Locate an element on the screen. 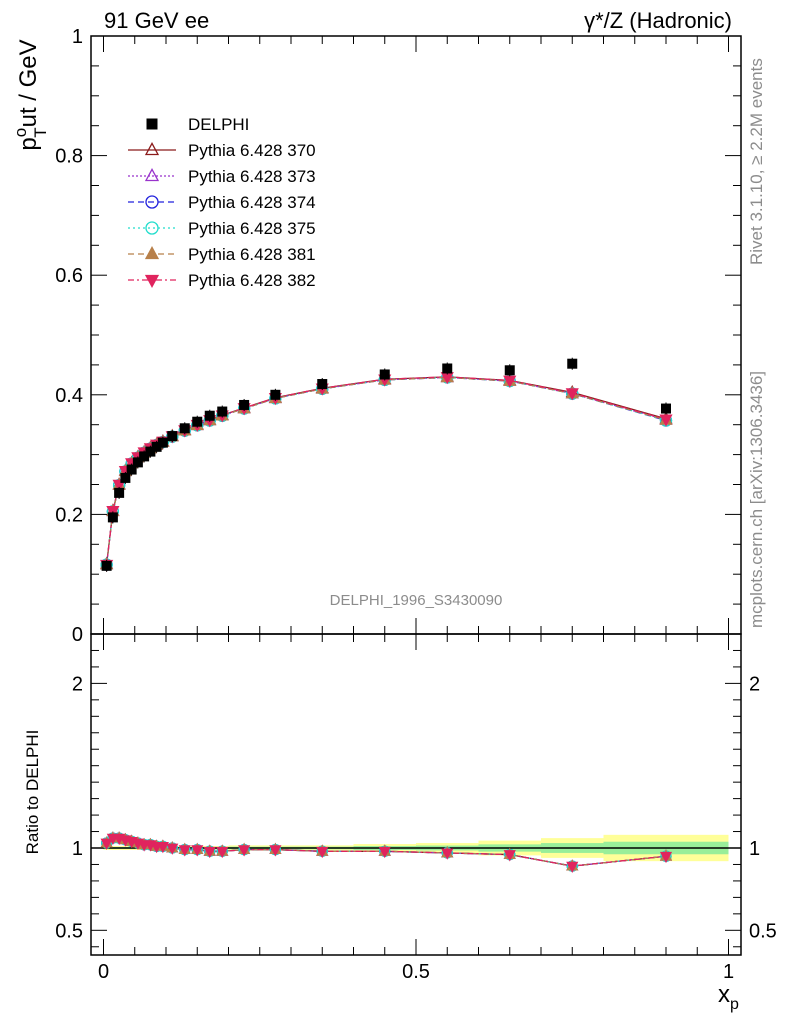 The image size is (786, 1024). main-y-tick-label: 0.2 is located at coordinates (69, 515).